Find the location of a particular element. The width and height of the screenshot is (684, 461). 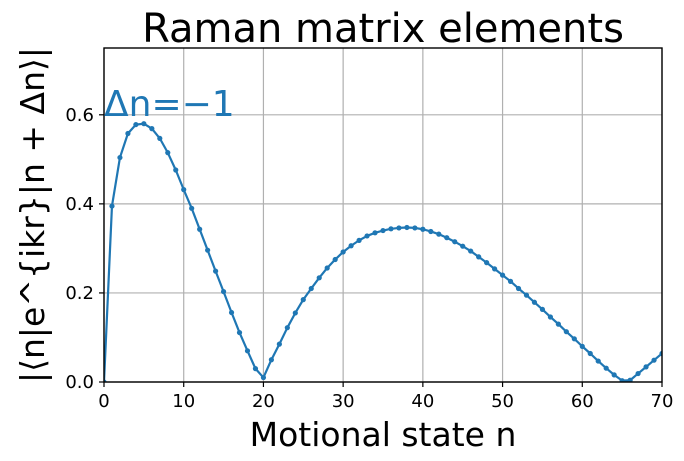

x-tick-label-6: 60 is located at coordinates (582, 401).